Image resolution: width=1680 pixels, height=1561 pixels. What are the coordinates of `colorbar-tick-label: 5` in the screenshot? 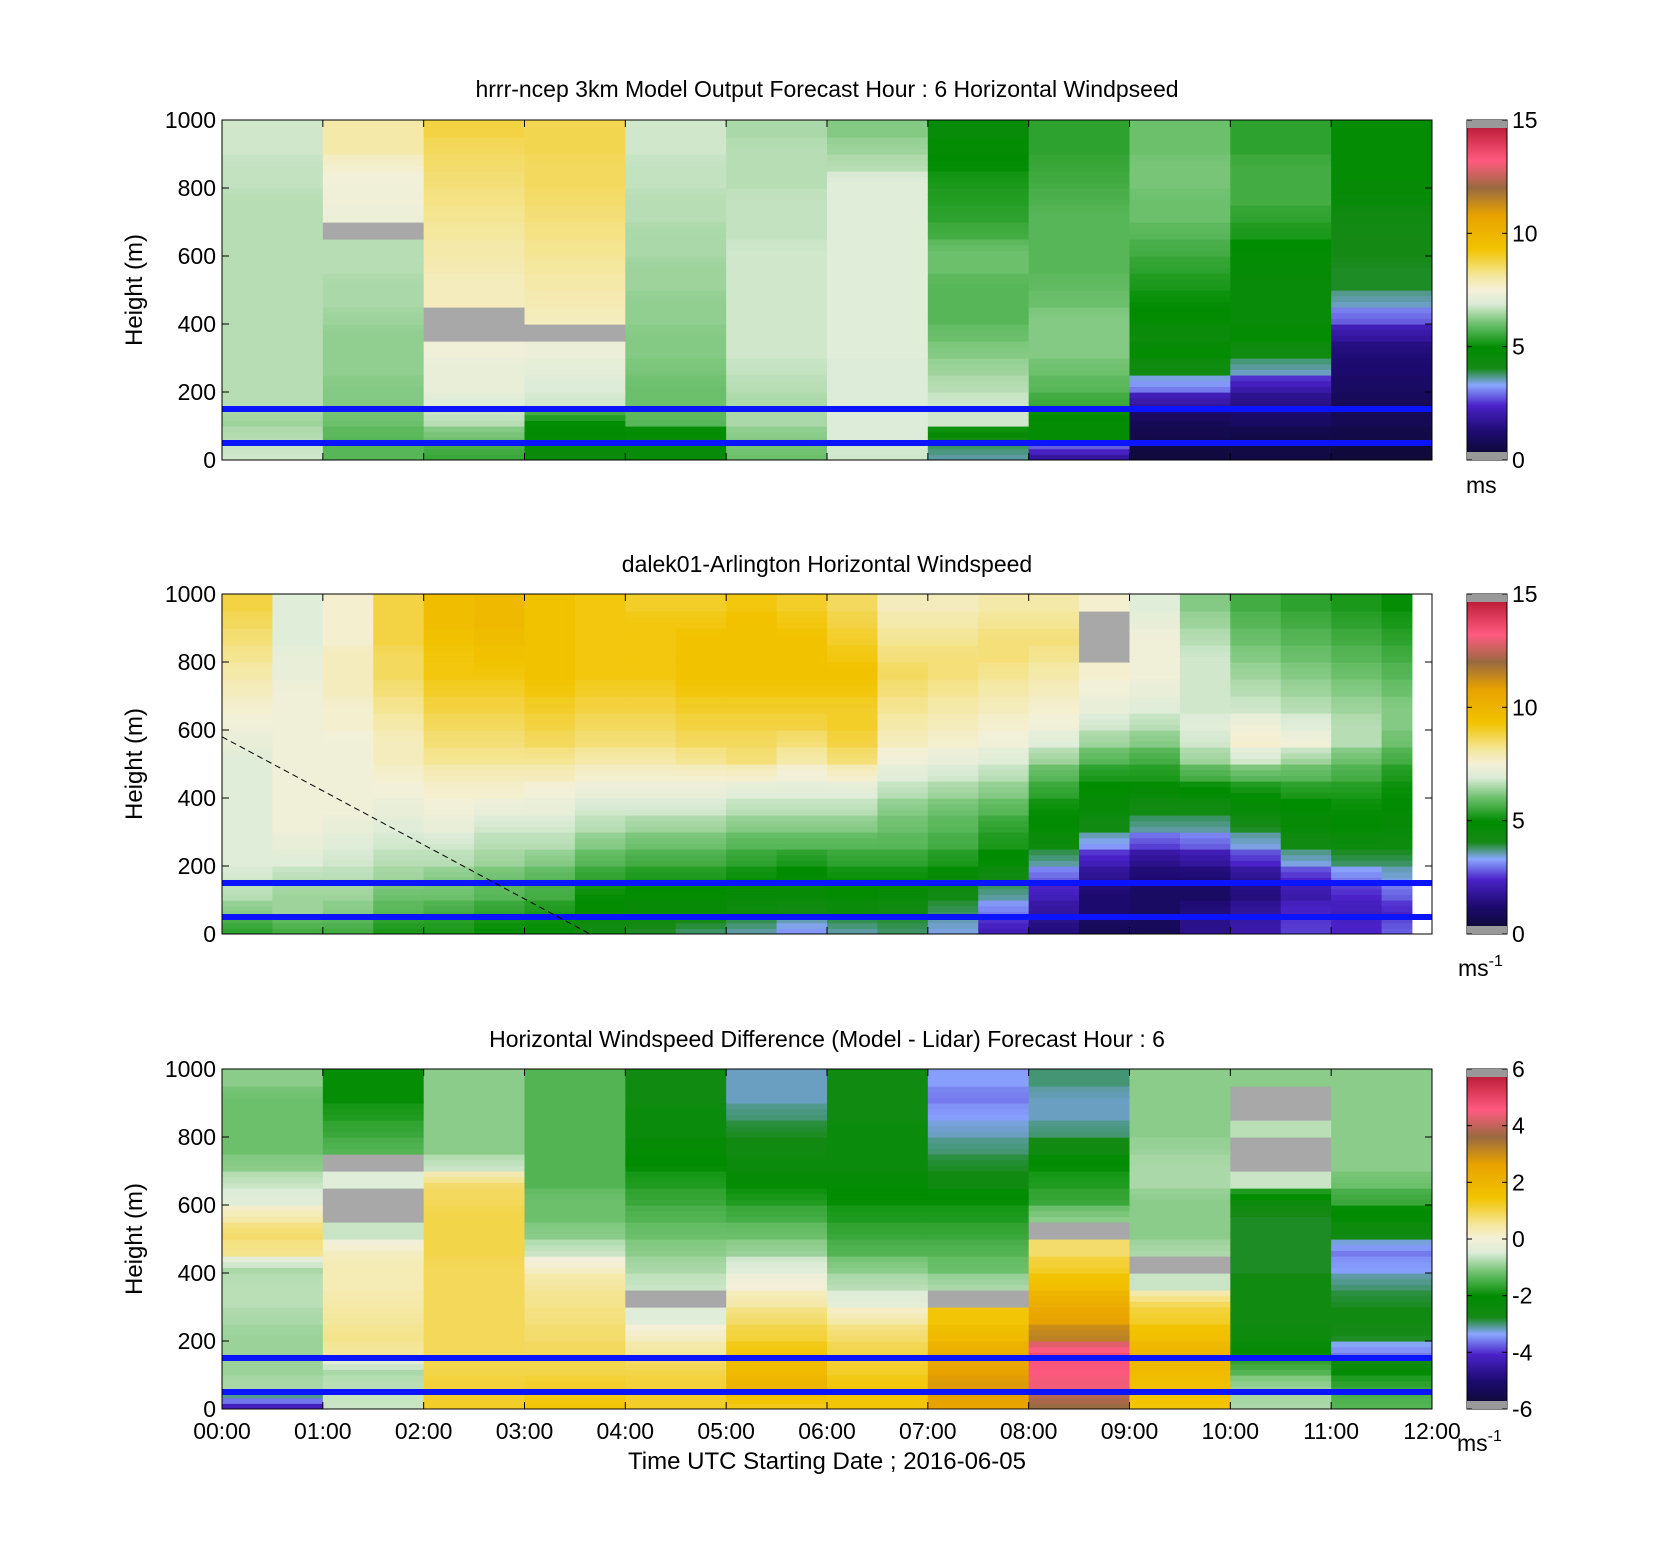 It's located at (1518, 821).